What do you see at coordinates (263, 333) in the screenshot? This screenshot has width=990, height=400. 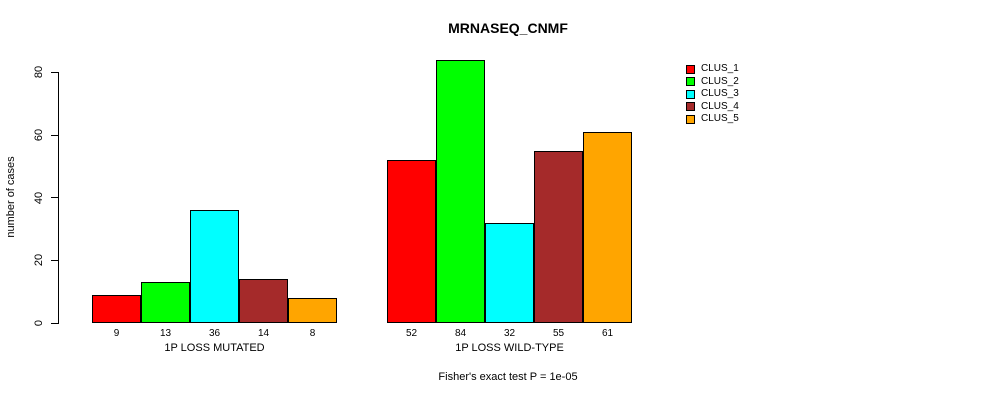 I see `bar-value-label: 14` at bounding box center [263, 333].